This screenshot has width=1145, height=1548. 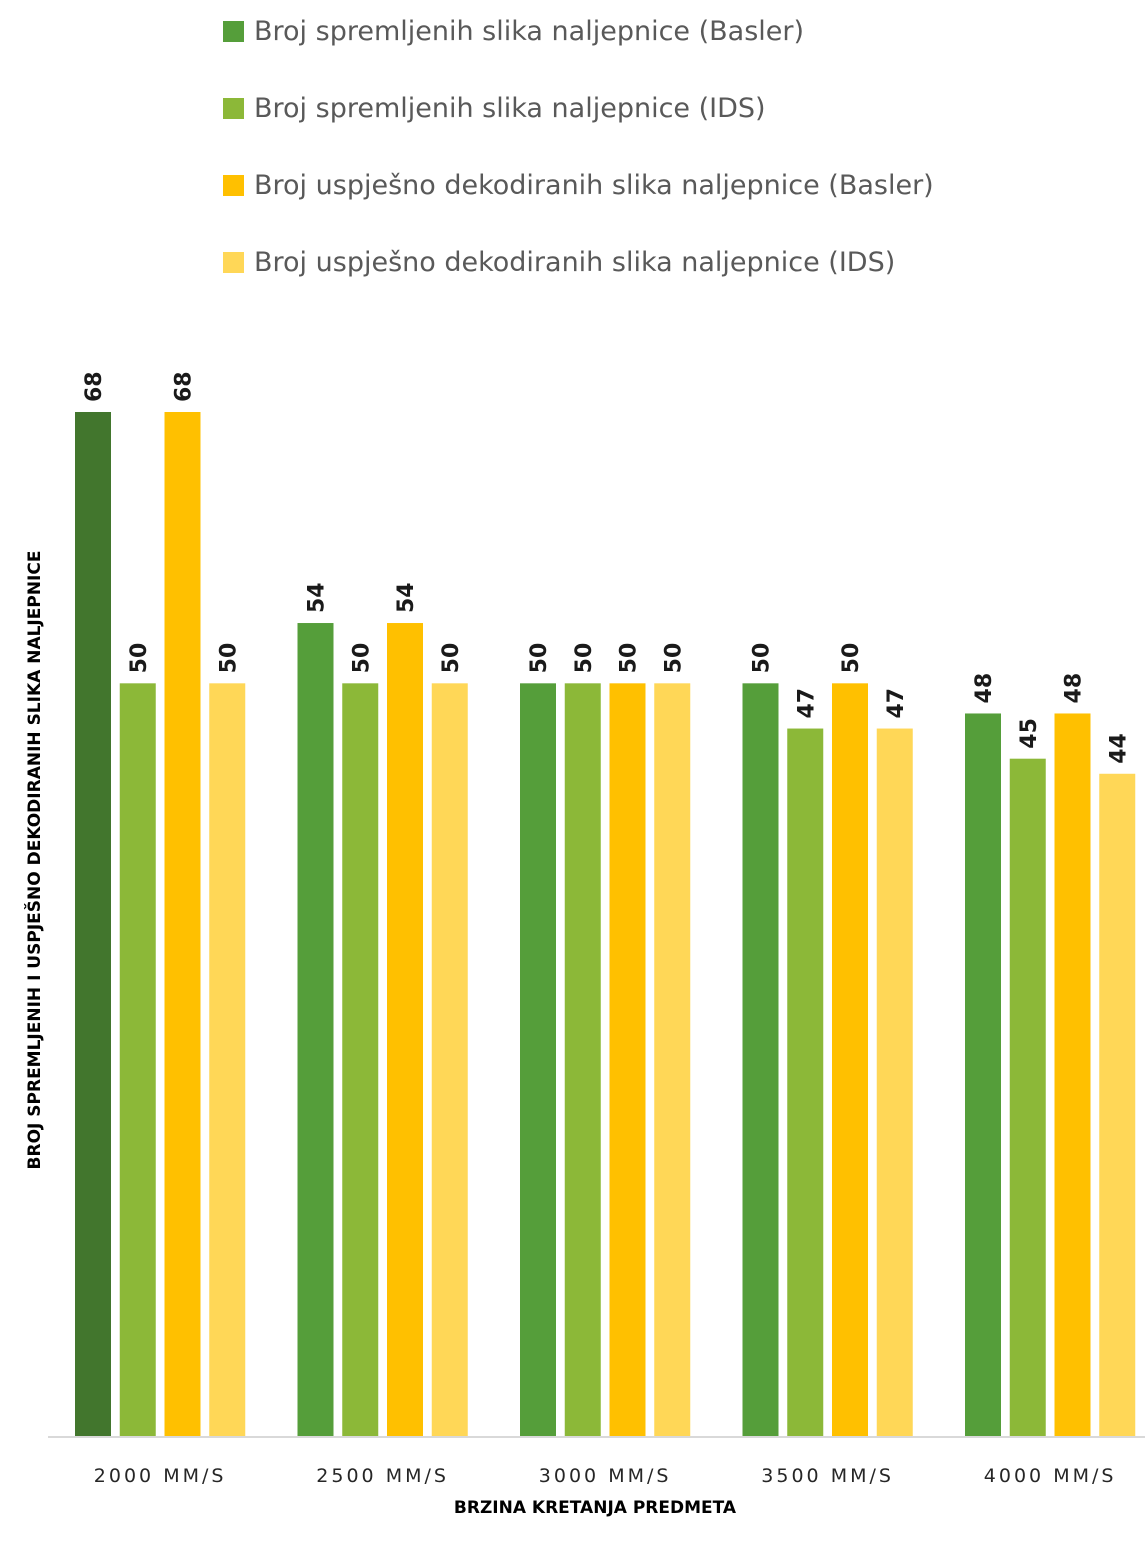 I want to click on data-label: 45, so click(x=1029, y=733).